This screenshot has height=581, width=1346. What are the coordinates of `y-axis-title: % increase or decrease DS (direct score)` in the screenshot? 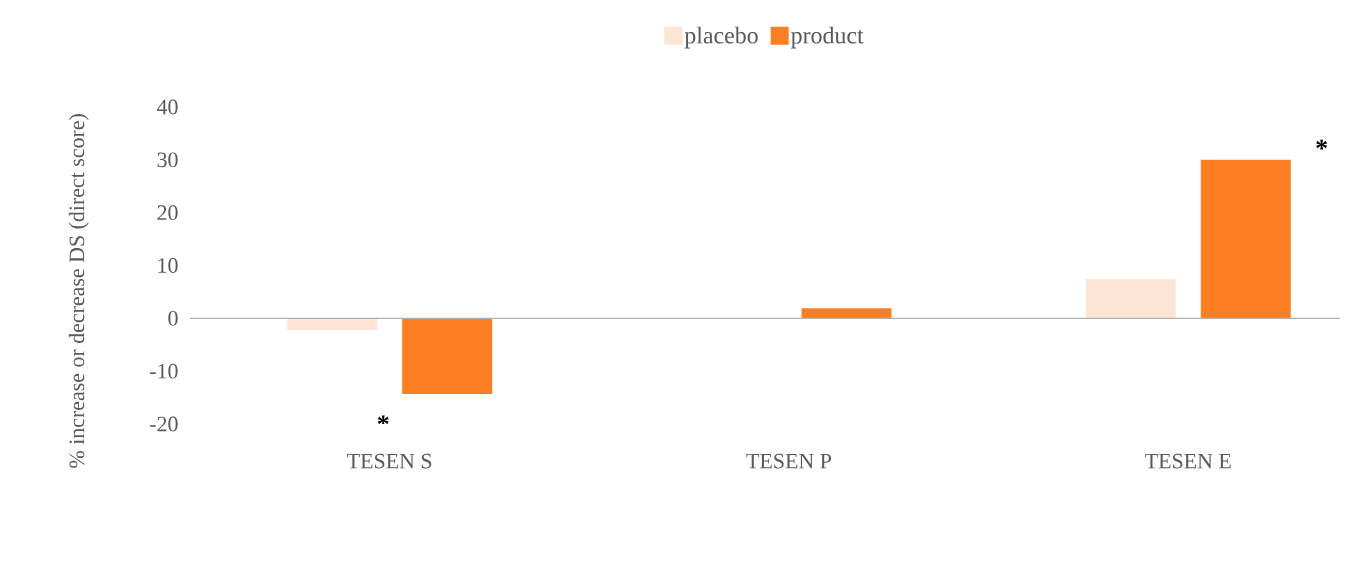 It's located at (78, 291).